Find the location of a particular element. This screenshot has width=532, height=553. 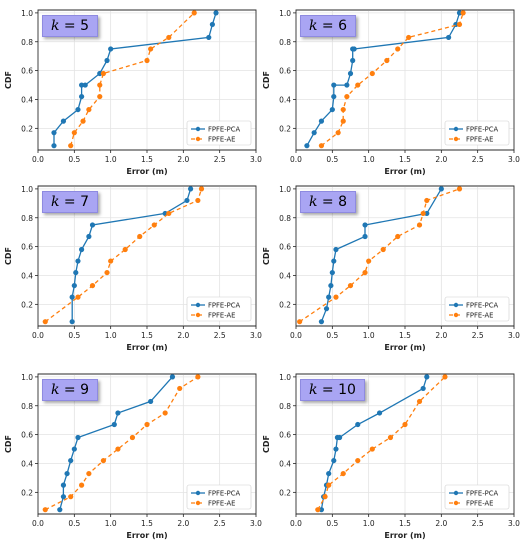

x-axis-label: Error (m) is located at coordinates (146, 347).